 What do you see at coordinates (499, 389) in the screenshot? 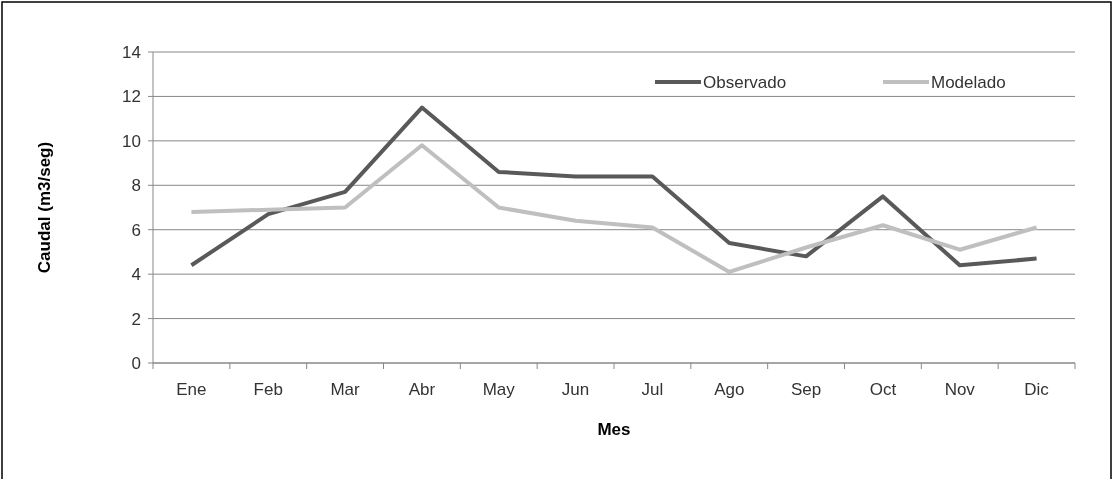
I see `x-tick-label: May` at bounding box center [499, 389].